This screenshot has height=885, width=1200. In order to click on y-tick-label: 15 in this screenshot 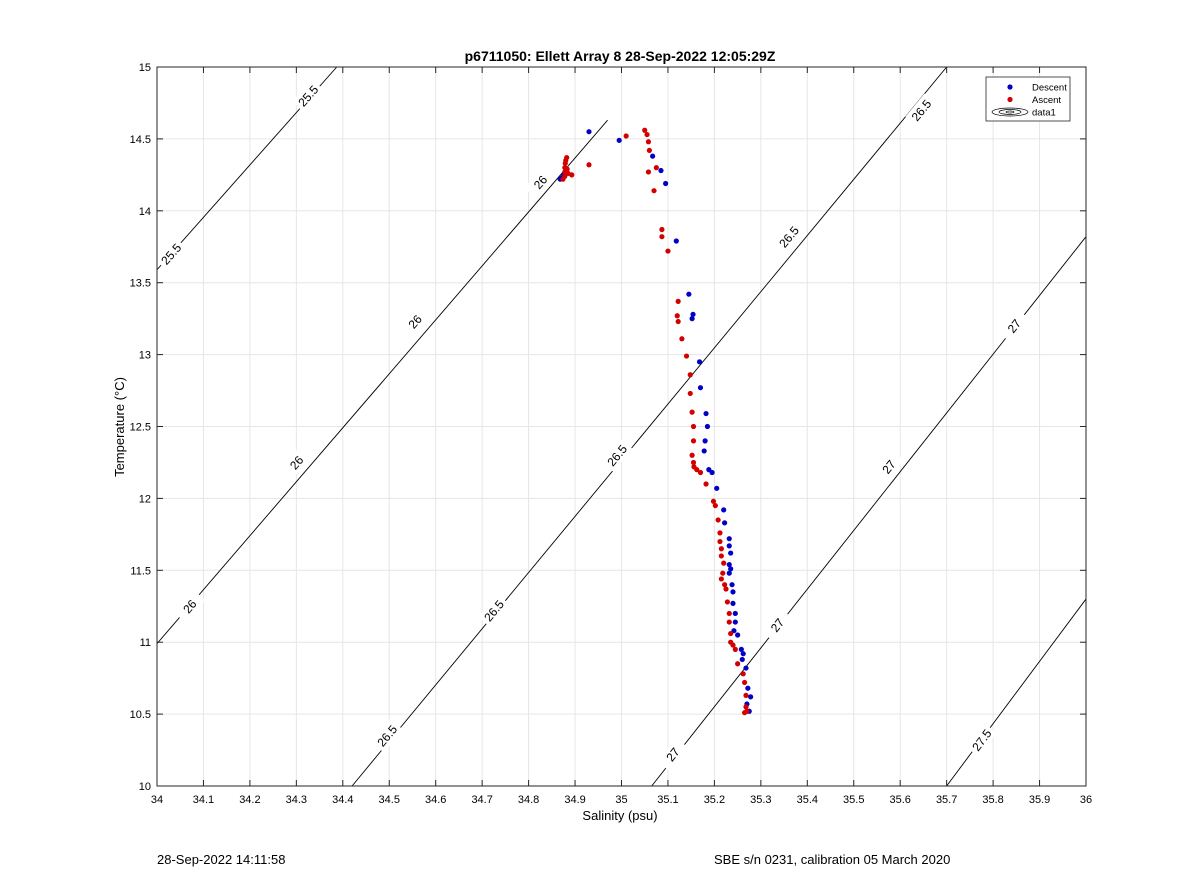, I will do `click(145, 68)`.